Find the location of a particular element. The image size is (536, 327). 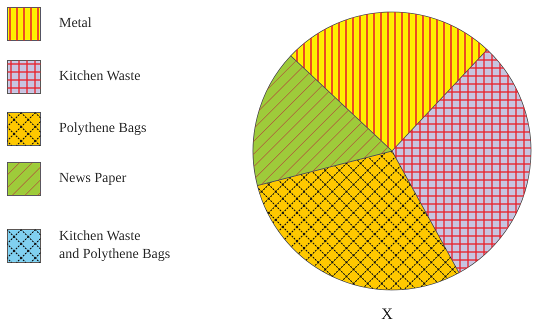

legend-label: Metal is located at coordinates (75, 24).